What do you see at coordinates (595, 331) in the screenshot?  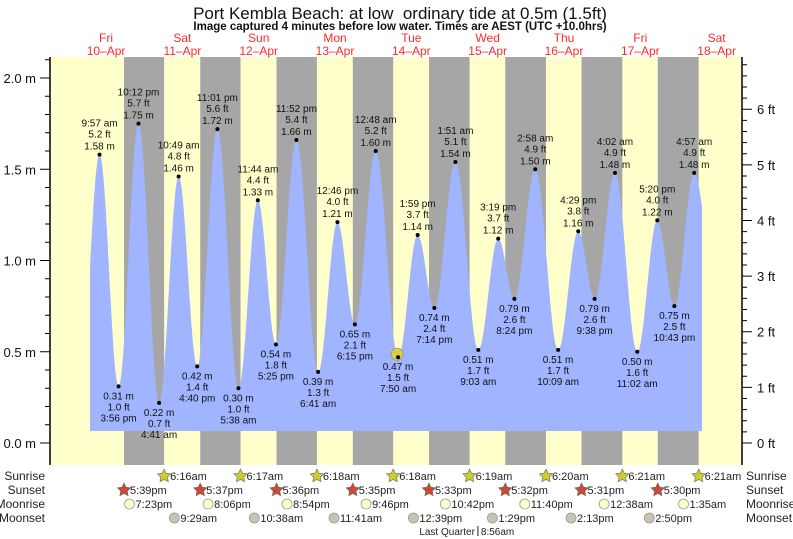 I see `extreme-time: 9:38 pm` at bounding box center [595, 331].